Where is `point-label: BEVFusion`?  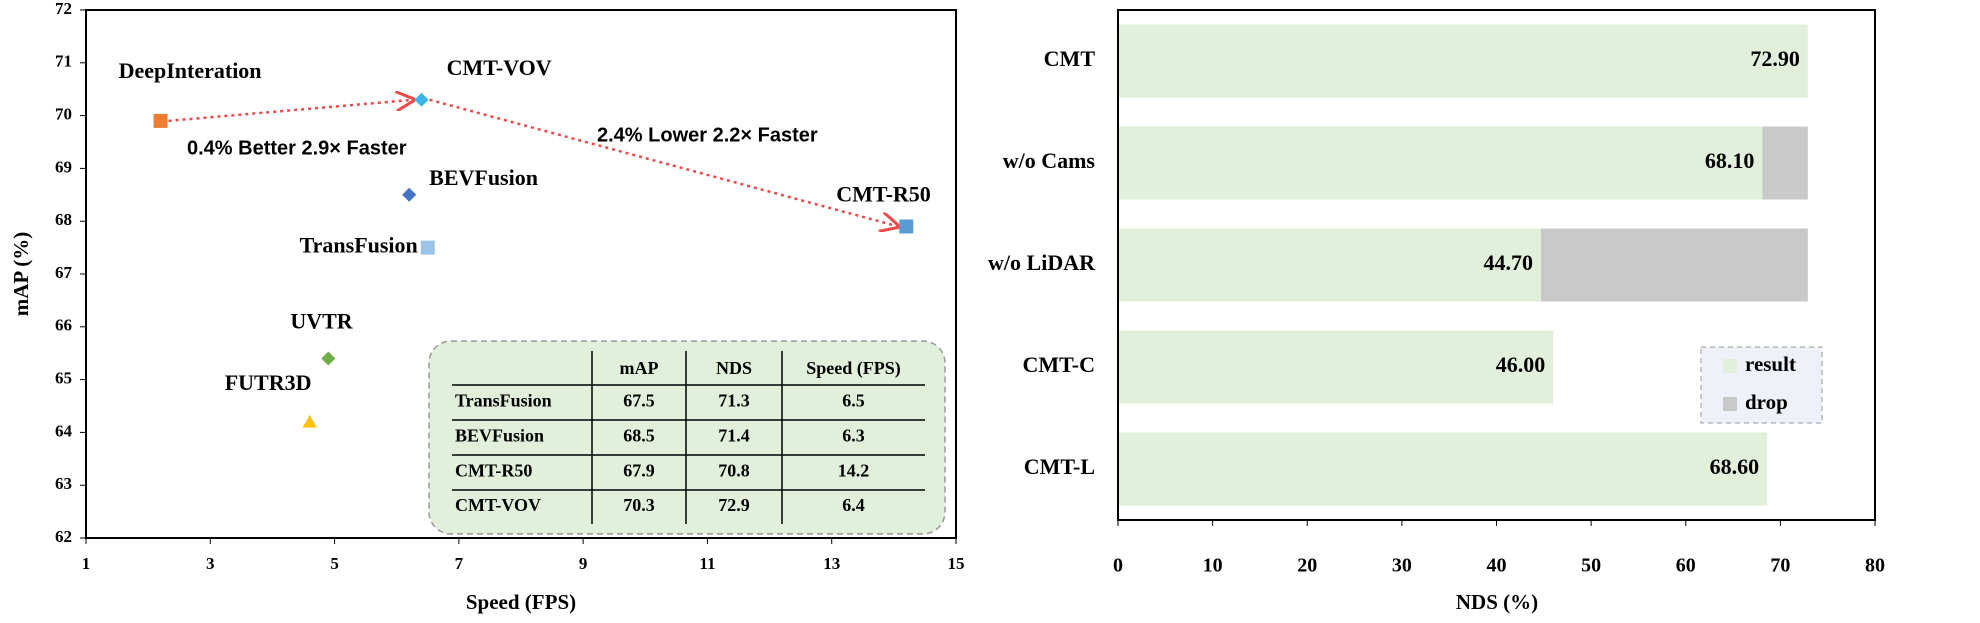 point-label: BEVFusion is located at coordinates (483, 177).